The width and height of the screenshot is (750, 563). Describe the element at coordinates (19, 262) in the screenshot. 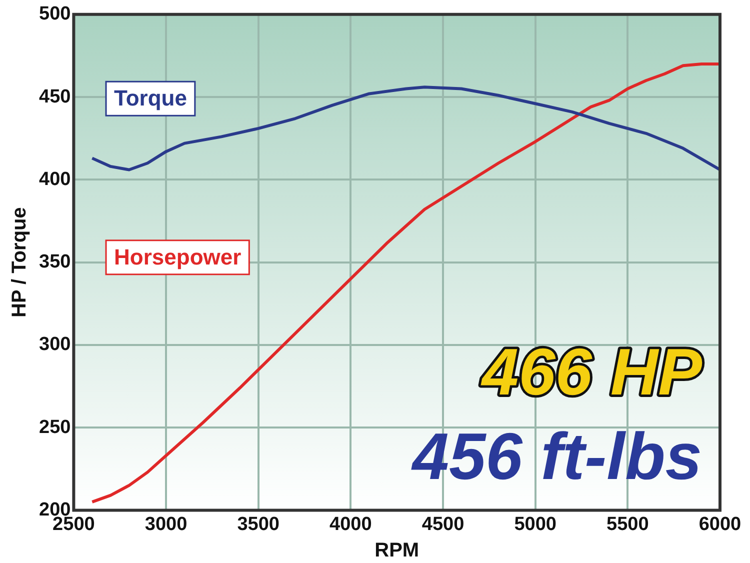

I see `y-axis-title: HP / Torque` at that location.